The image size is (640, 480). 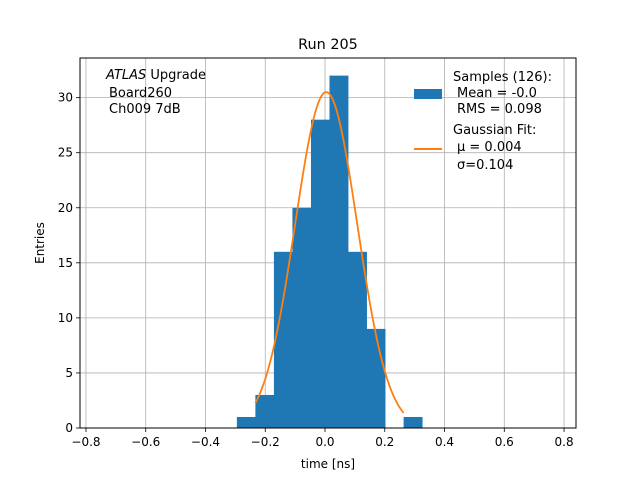 I want to click on x-tick-label: 0.8, so click(x=564, y=442).